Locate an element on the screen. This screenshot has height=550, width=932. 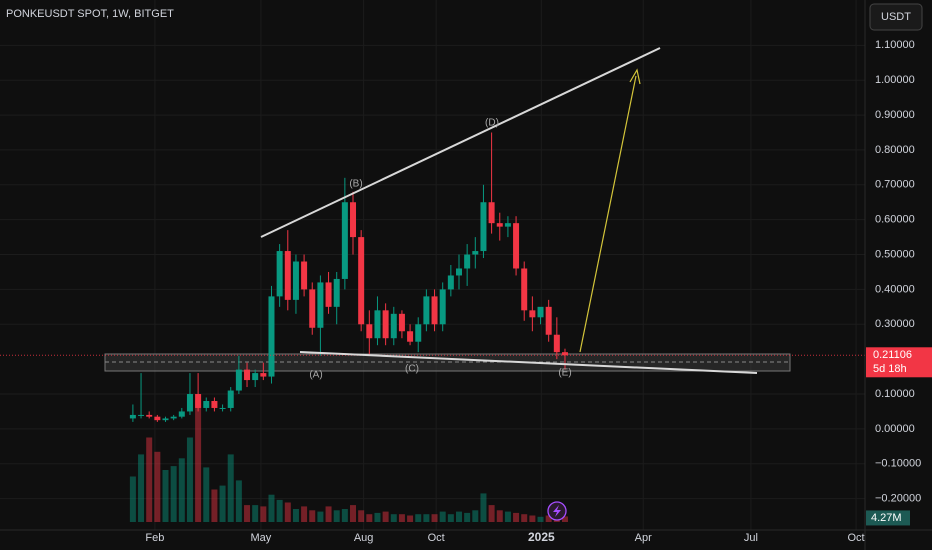
currency-label: USDT is located at coordinates (896, 17).